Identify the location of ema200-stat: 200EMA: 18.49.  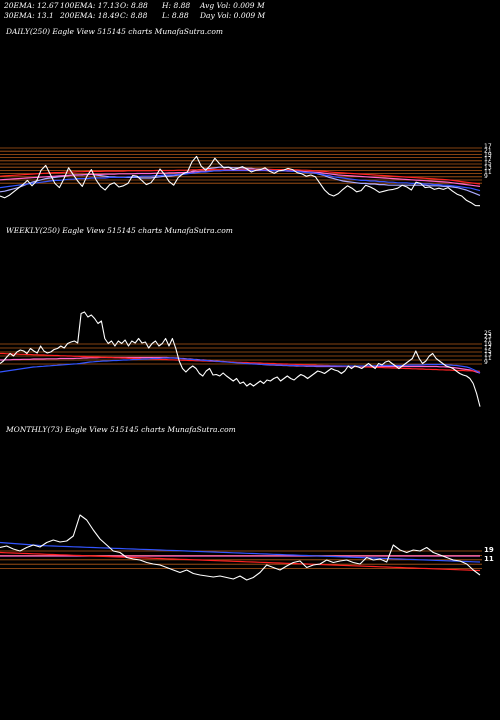
(90, 15).